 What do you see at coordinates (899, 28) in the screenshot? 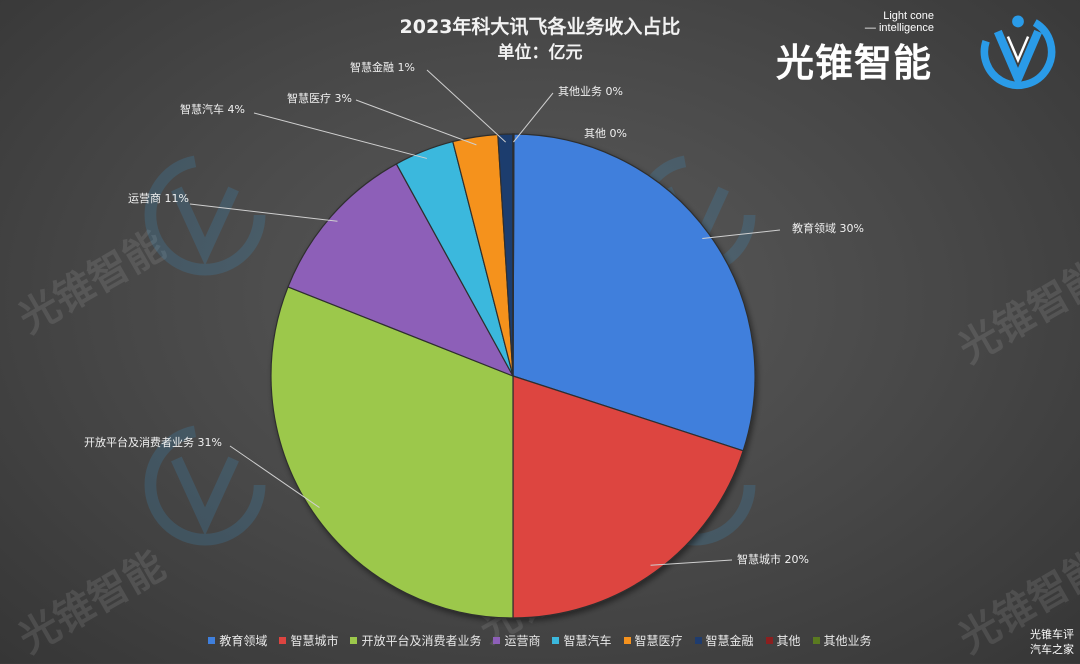
I see `brand-english-line2: — intelligence` at bounding box center [899, 28].